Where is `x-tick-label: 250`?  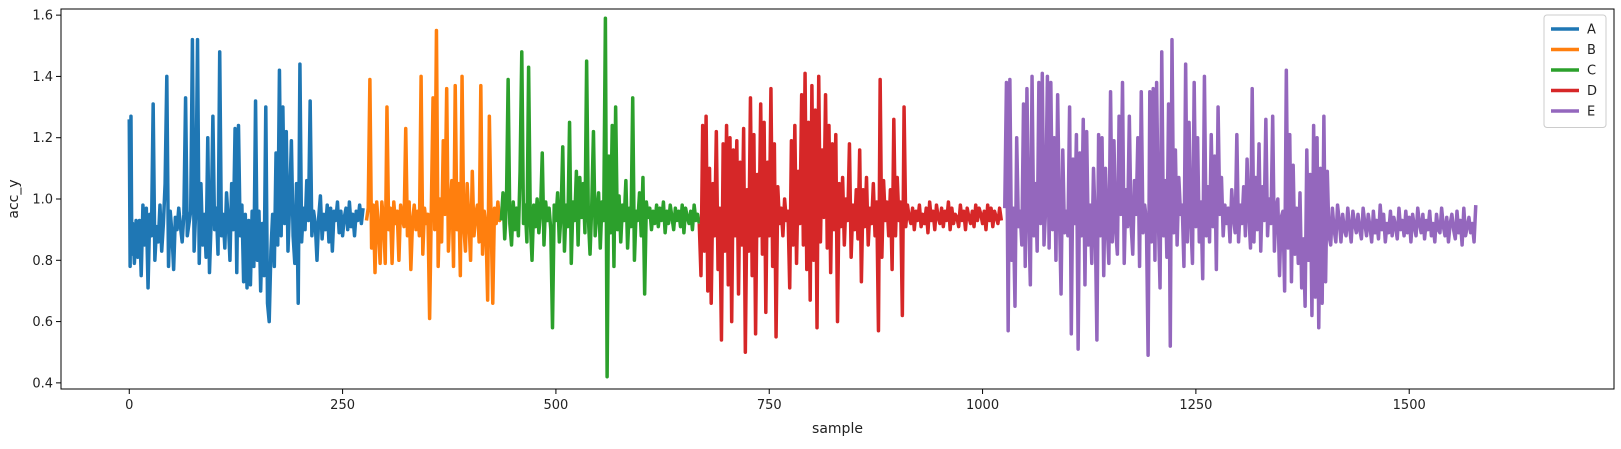
x-tick-label: 250 is located at coordinates (342, 405).